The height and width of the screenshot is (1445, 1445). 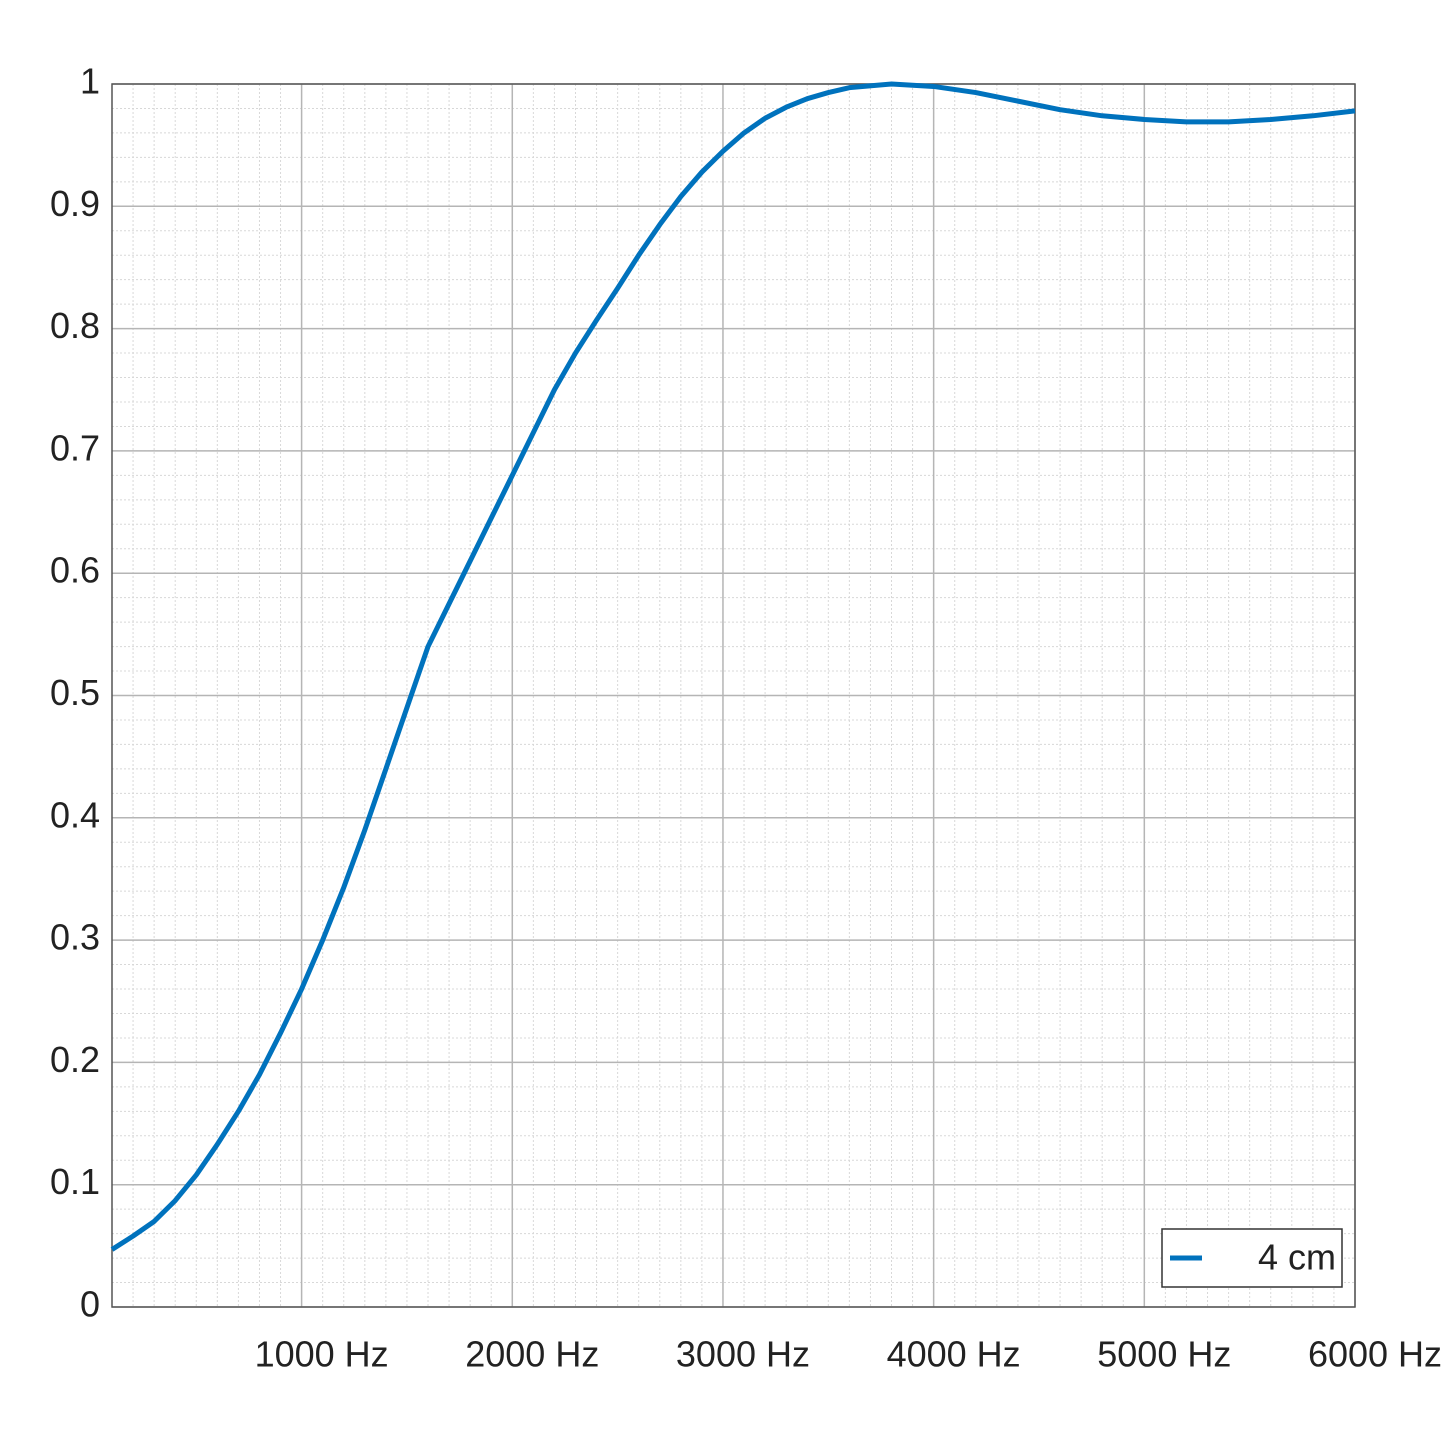 What do you see at coordinates (75, 325) in the screenshot?
I see `y-tick-label: 0.8` at bounding box center [75, 325].